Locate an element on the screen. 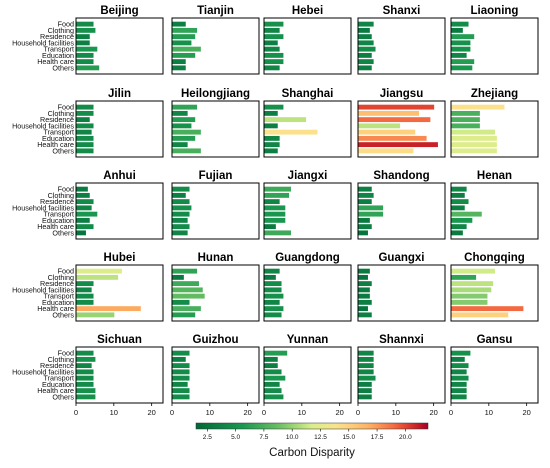 Image resolution: width=550 pixels, height=468 pixels. colorbar-tick-label: 17.5 is located at coordinates (377, 437).